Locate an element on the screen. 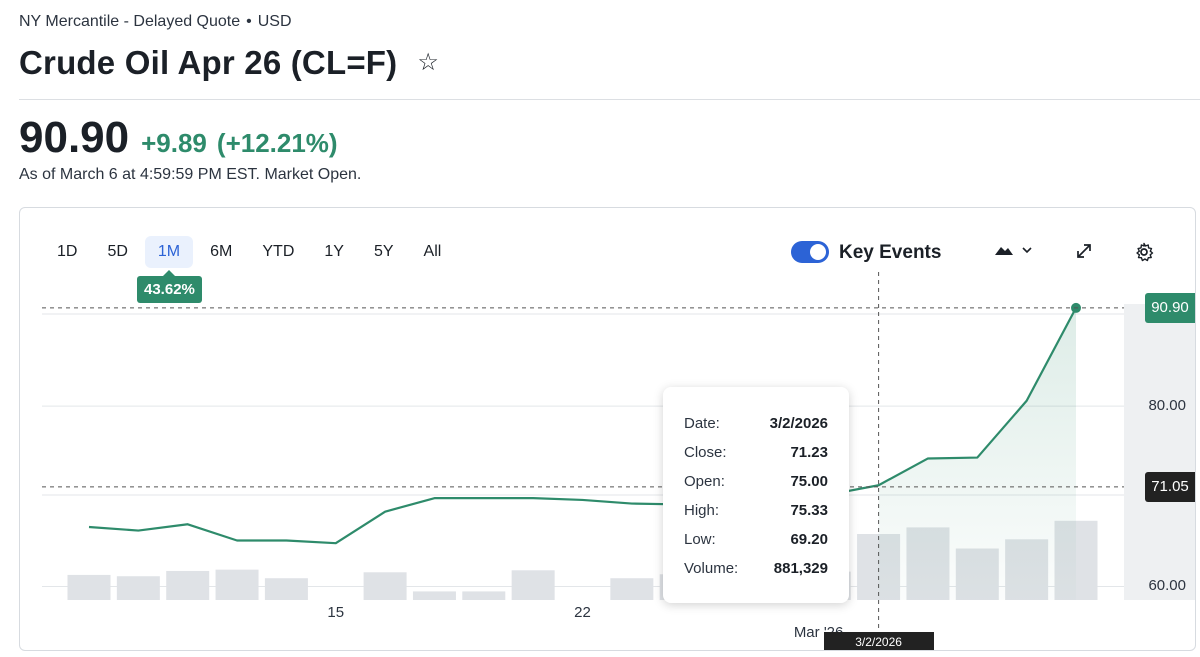  price-change: +9.89 is located at coordinates (174, 143).